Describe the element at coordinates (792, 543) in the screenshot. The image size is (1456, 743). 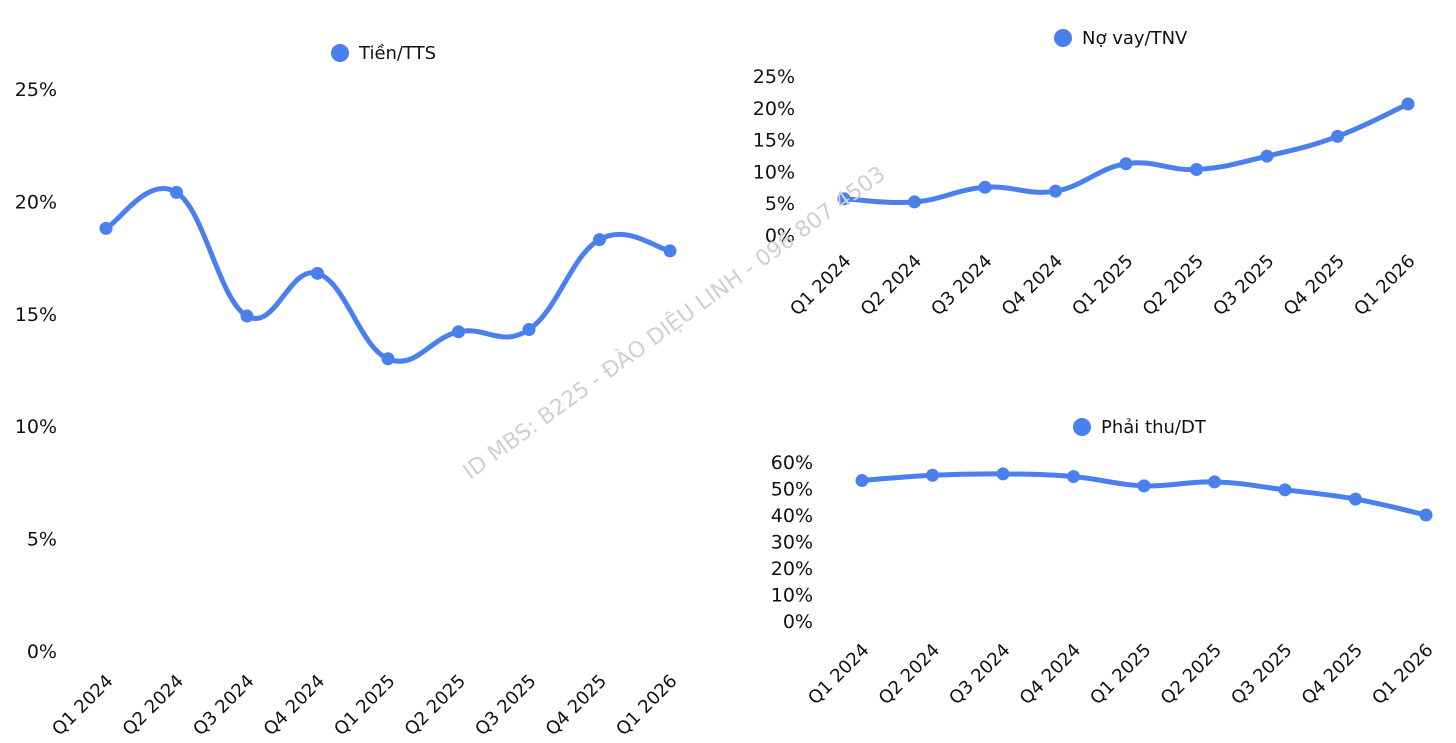
I see `y-tick-label: 30%` at that location.